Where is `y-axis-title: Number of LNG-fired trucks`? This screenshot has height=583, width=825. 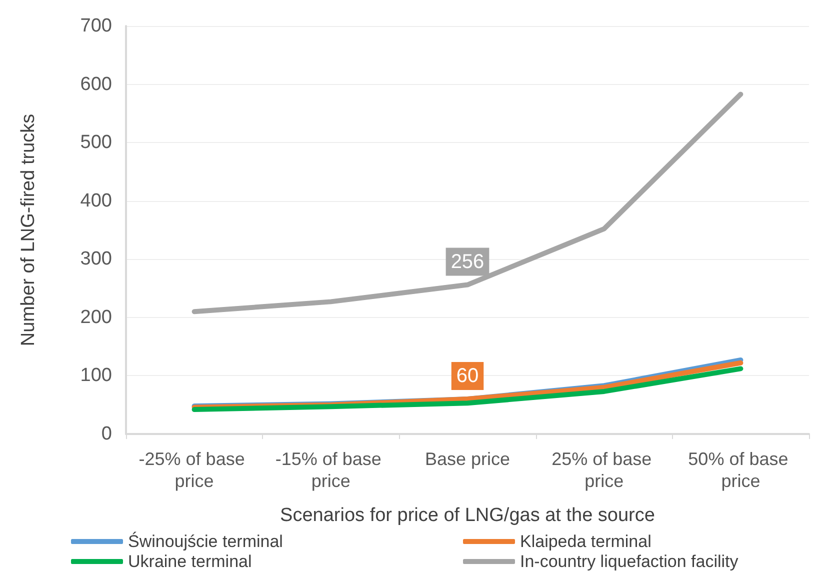 y-axis-title: Number of LNG-fired trucks is located at coordinates (28, 230).